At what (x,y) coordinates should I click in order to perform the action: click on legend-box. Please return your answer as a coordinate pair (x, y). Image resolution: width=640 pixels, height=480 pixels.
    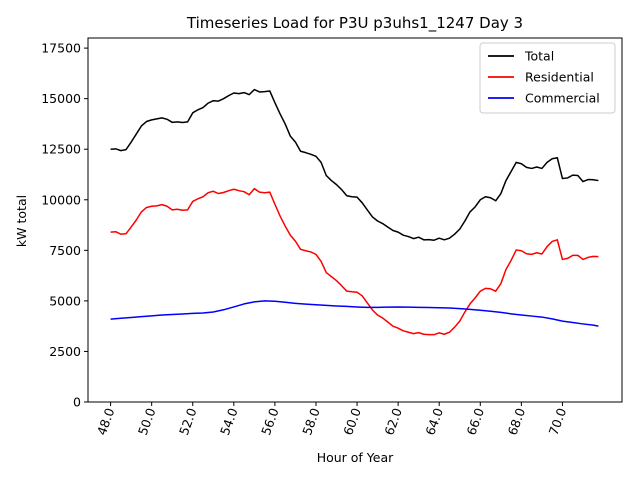
    Looking at the image, I should click on (547, 78).